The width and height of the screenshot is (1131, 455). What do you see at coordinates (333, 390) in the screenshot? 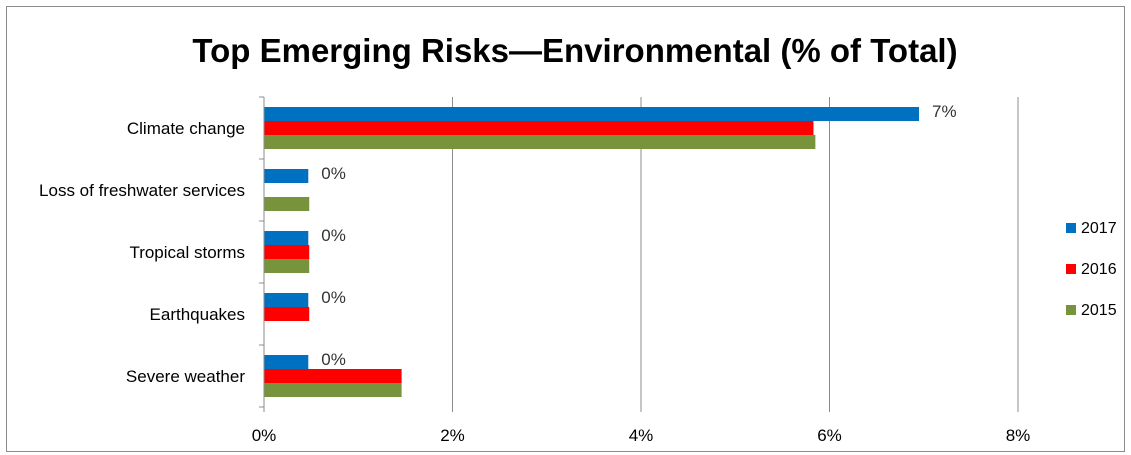
I see `bar-2015-severe-weather` at bounding box center [333, 390].